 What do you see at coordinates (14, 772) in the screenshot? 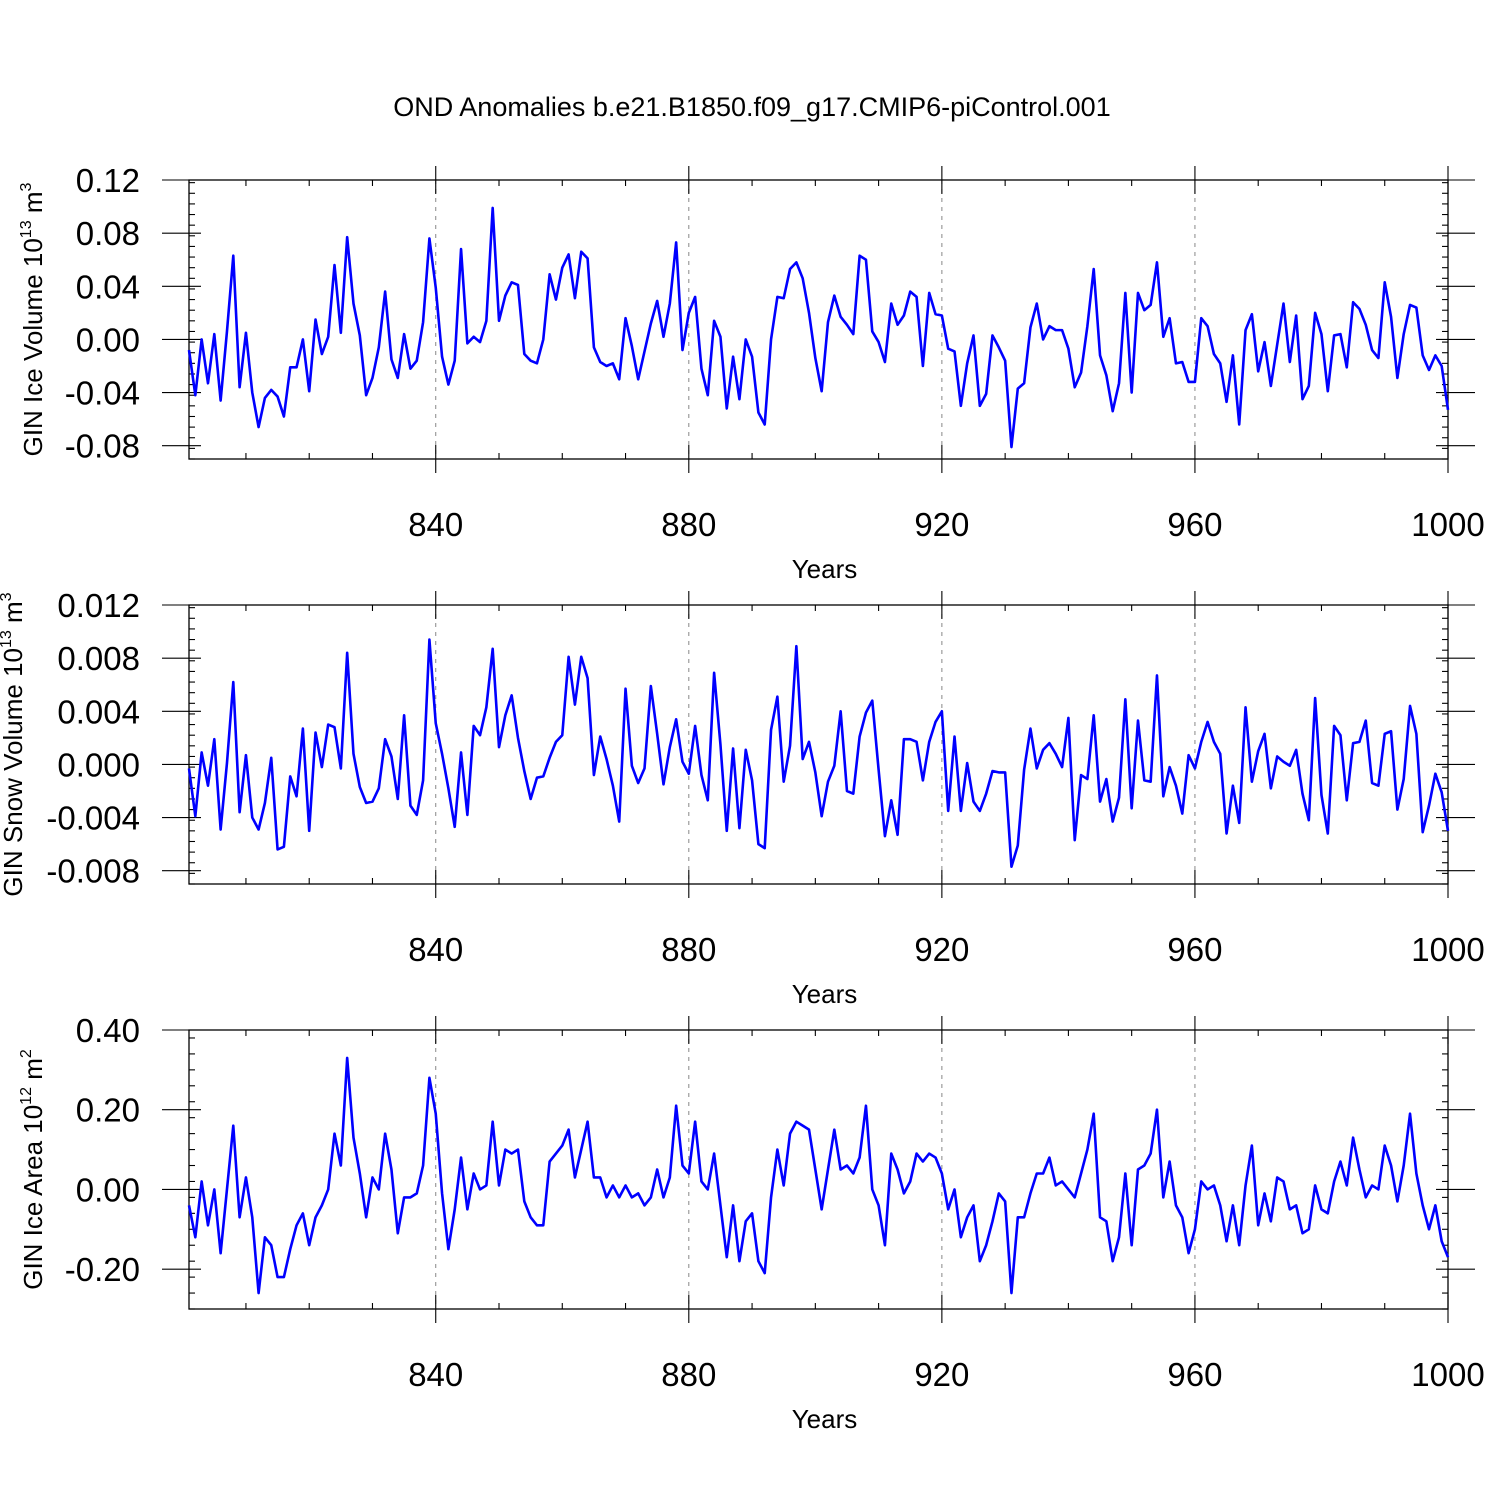
I see `y-axis-label-text: GIN Snow Volume 10` at bounding box center [14, 772].